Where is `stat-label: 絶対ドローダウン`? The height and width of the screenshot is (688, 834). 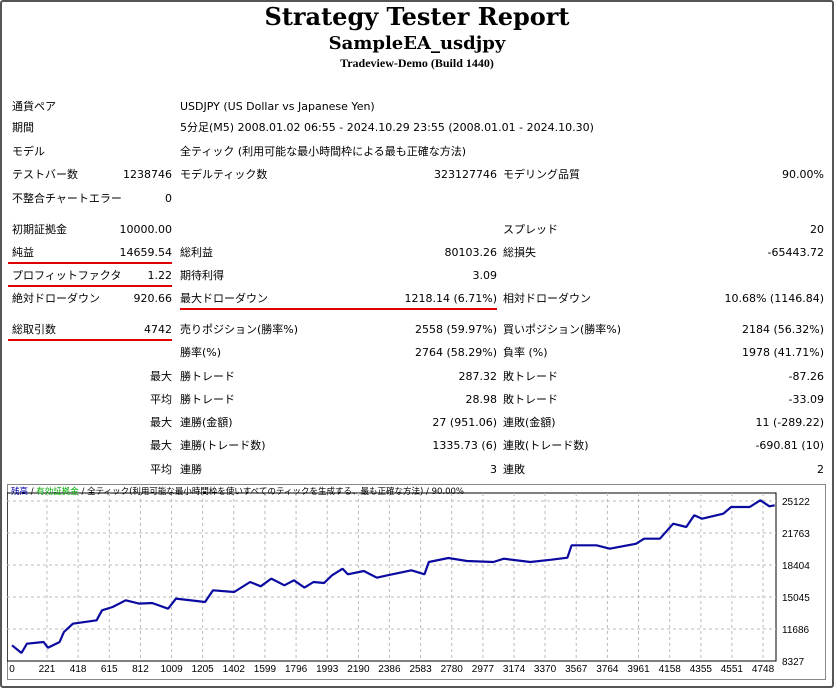
stat-label: 絶対ドローダウン is located at coordinates (56, 298).